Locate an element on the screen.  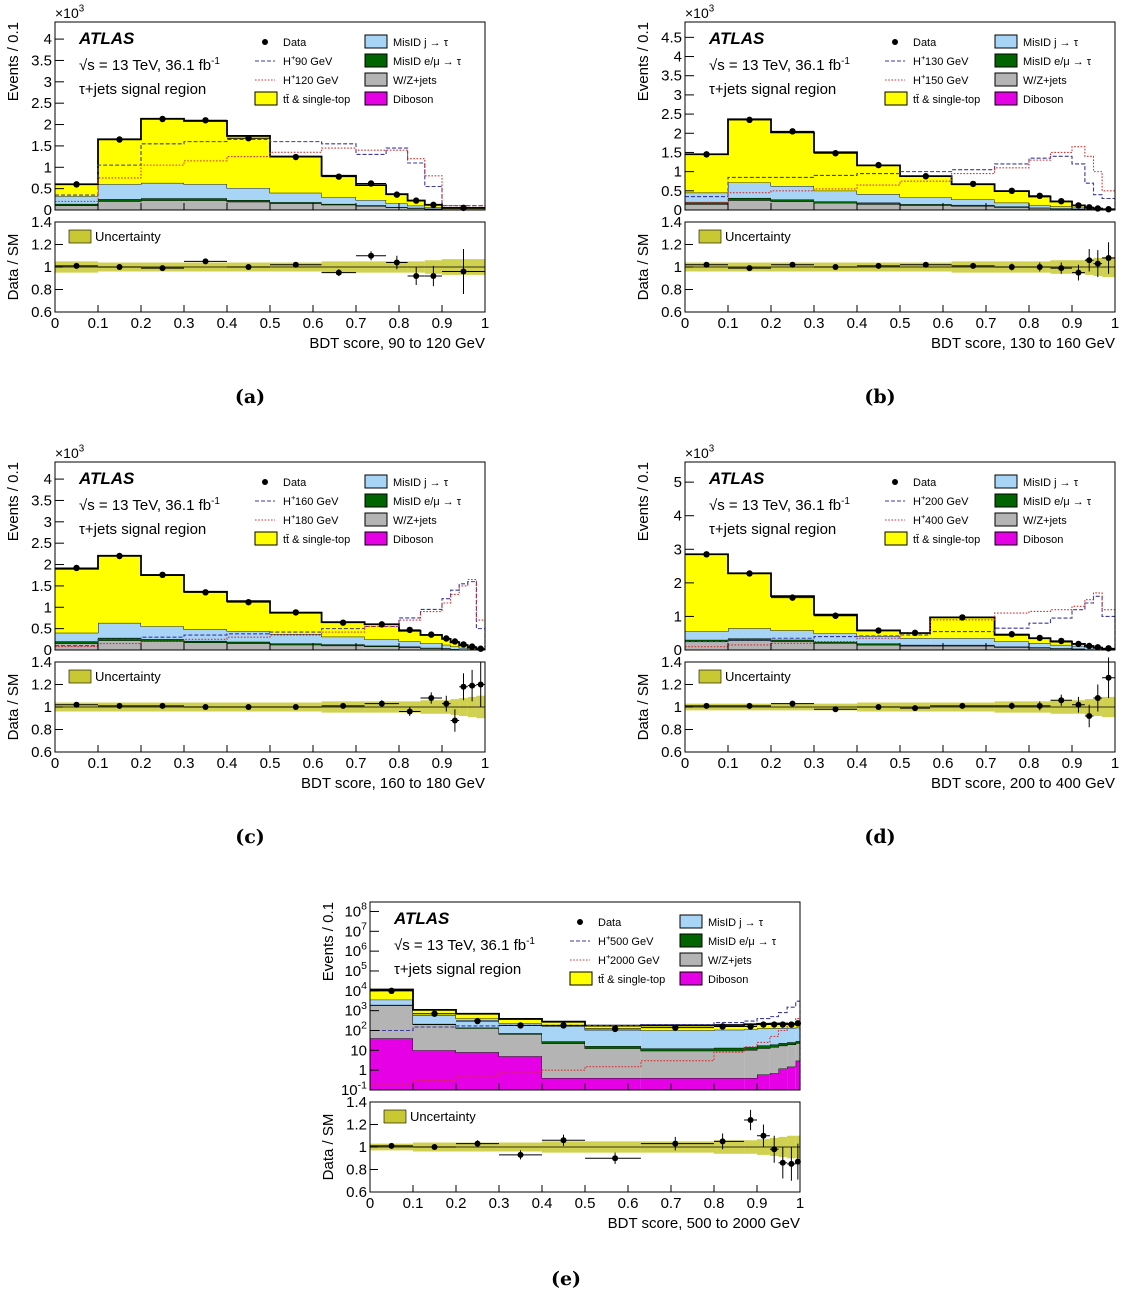
y-tick-label: 1 is located at coordinates (363, 1070).